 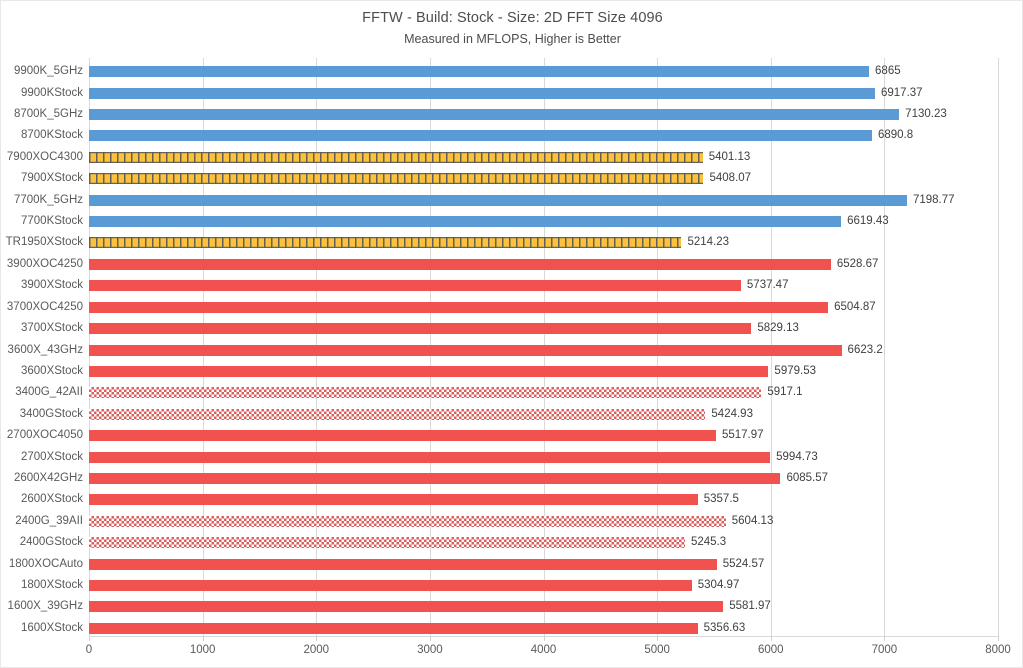 What do you see at coordinates (430, 650) in the screenshot?
I see `x-axis-tick-label: 3000` at bounding box center [430, 650].